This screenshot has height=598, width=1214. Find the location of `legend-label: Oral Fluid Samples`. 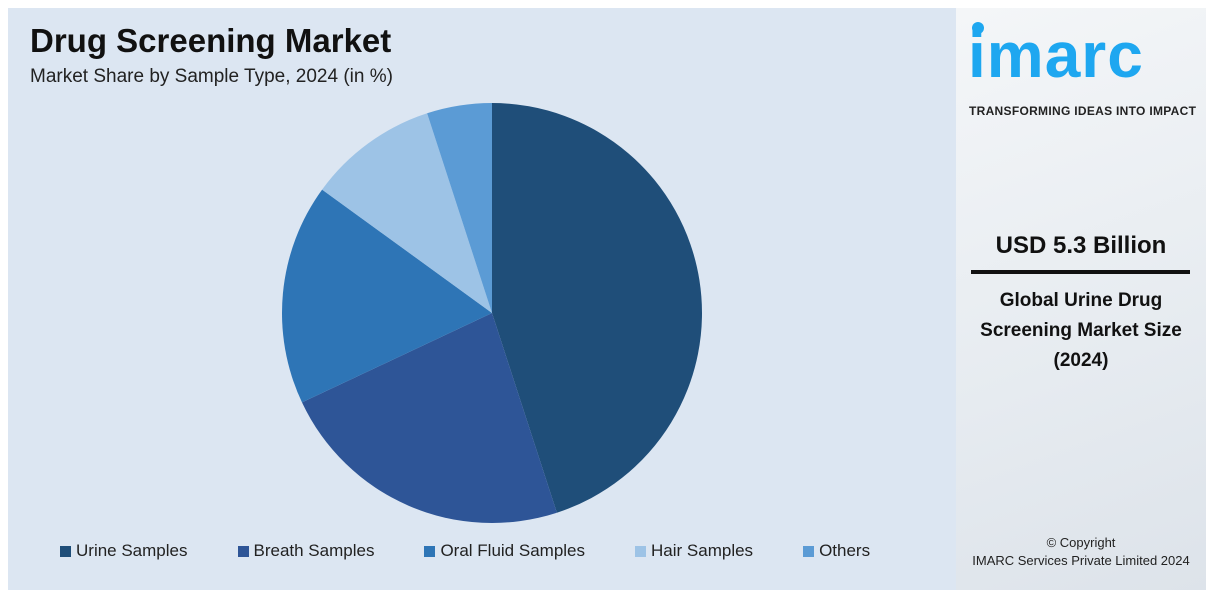

legend-label: Oral Fluid Samples is located at coordinates (513, 550).